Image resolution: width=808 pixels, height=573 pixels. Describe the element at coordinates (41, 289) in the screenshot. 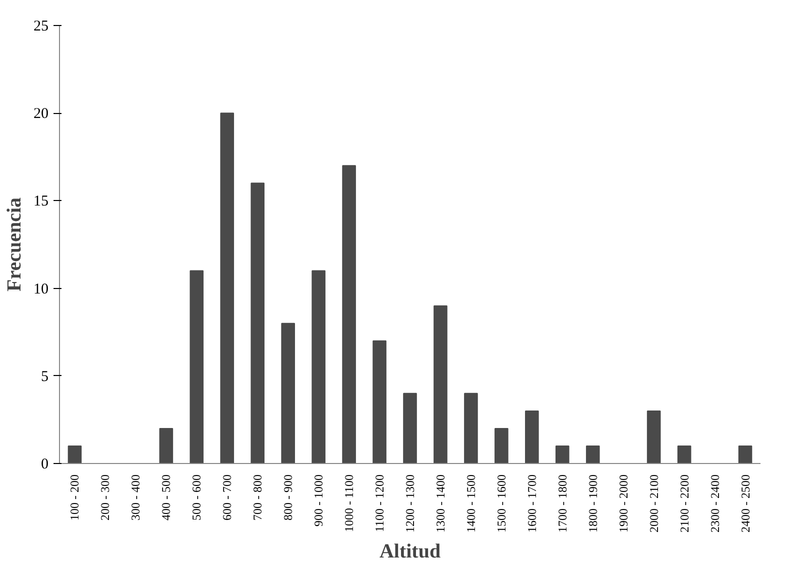

I see `y-tick-label: 10` at that location.